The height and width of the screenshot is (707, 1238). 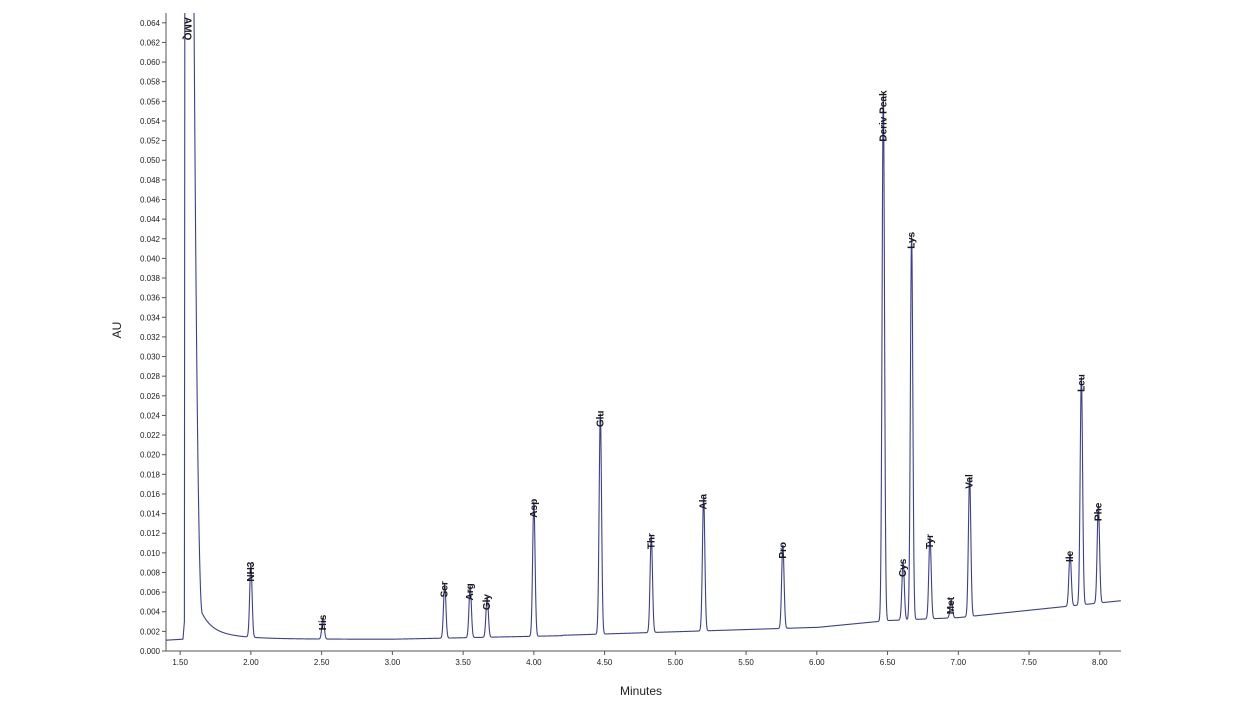 What do you see at coordinates (251, 571) in the screenshot?
I see `peak-label: NH3` at bounding box center [251, 571].